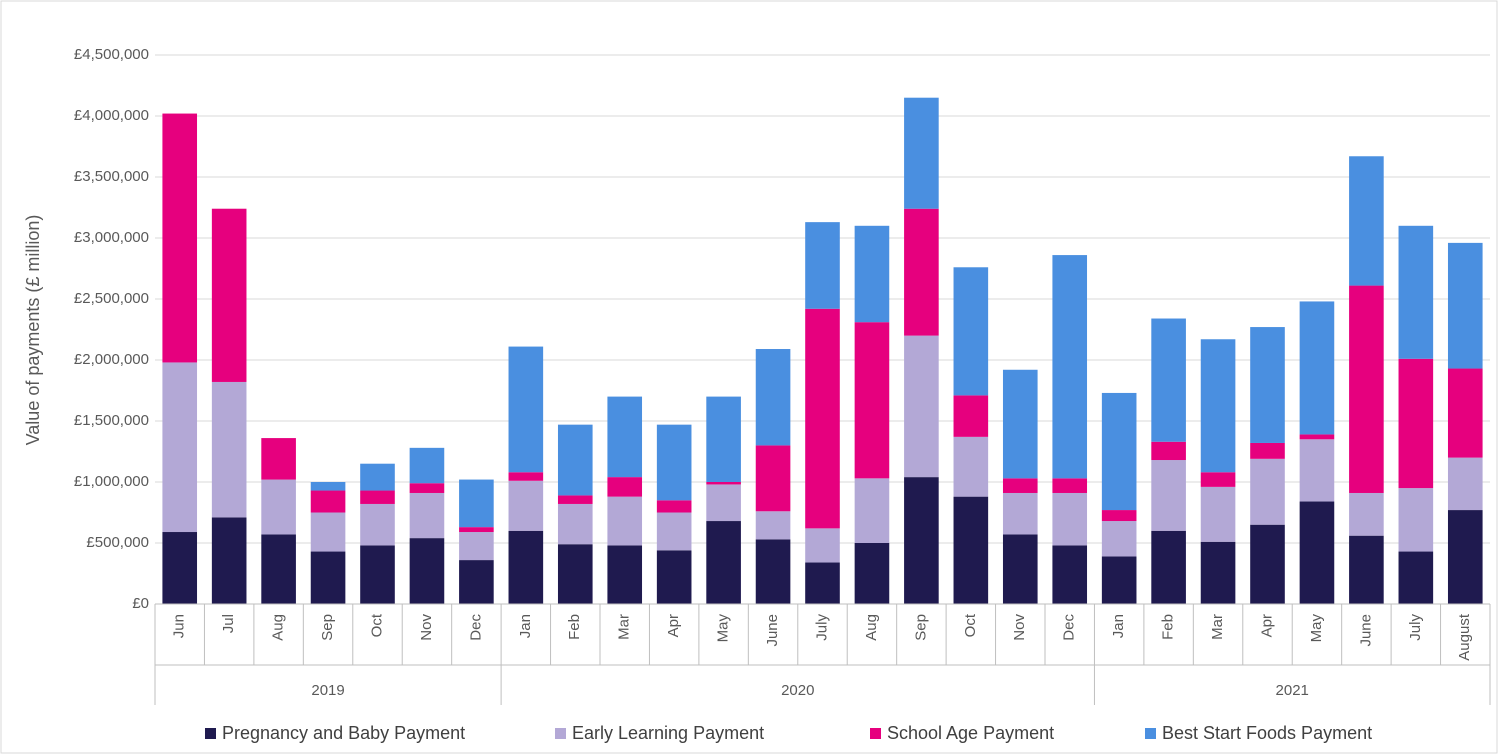  What do you see at coordinates (111, 298) in the screenshot?
I see `y-tick-label: £2,500,000` at bounding box center [111, 298].